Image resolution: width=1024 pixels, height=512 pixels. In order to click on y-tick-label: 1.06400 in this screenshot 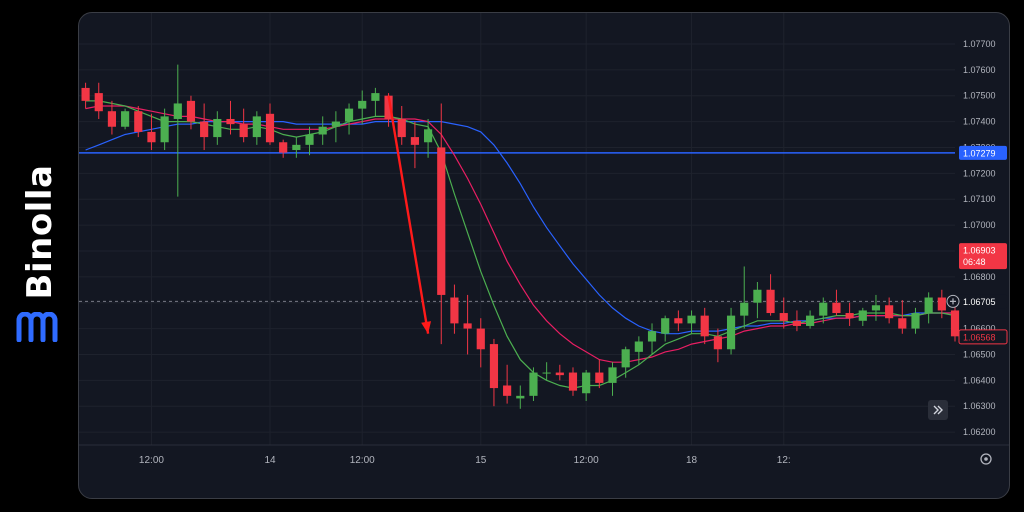, I will do `click(979, 380)`.